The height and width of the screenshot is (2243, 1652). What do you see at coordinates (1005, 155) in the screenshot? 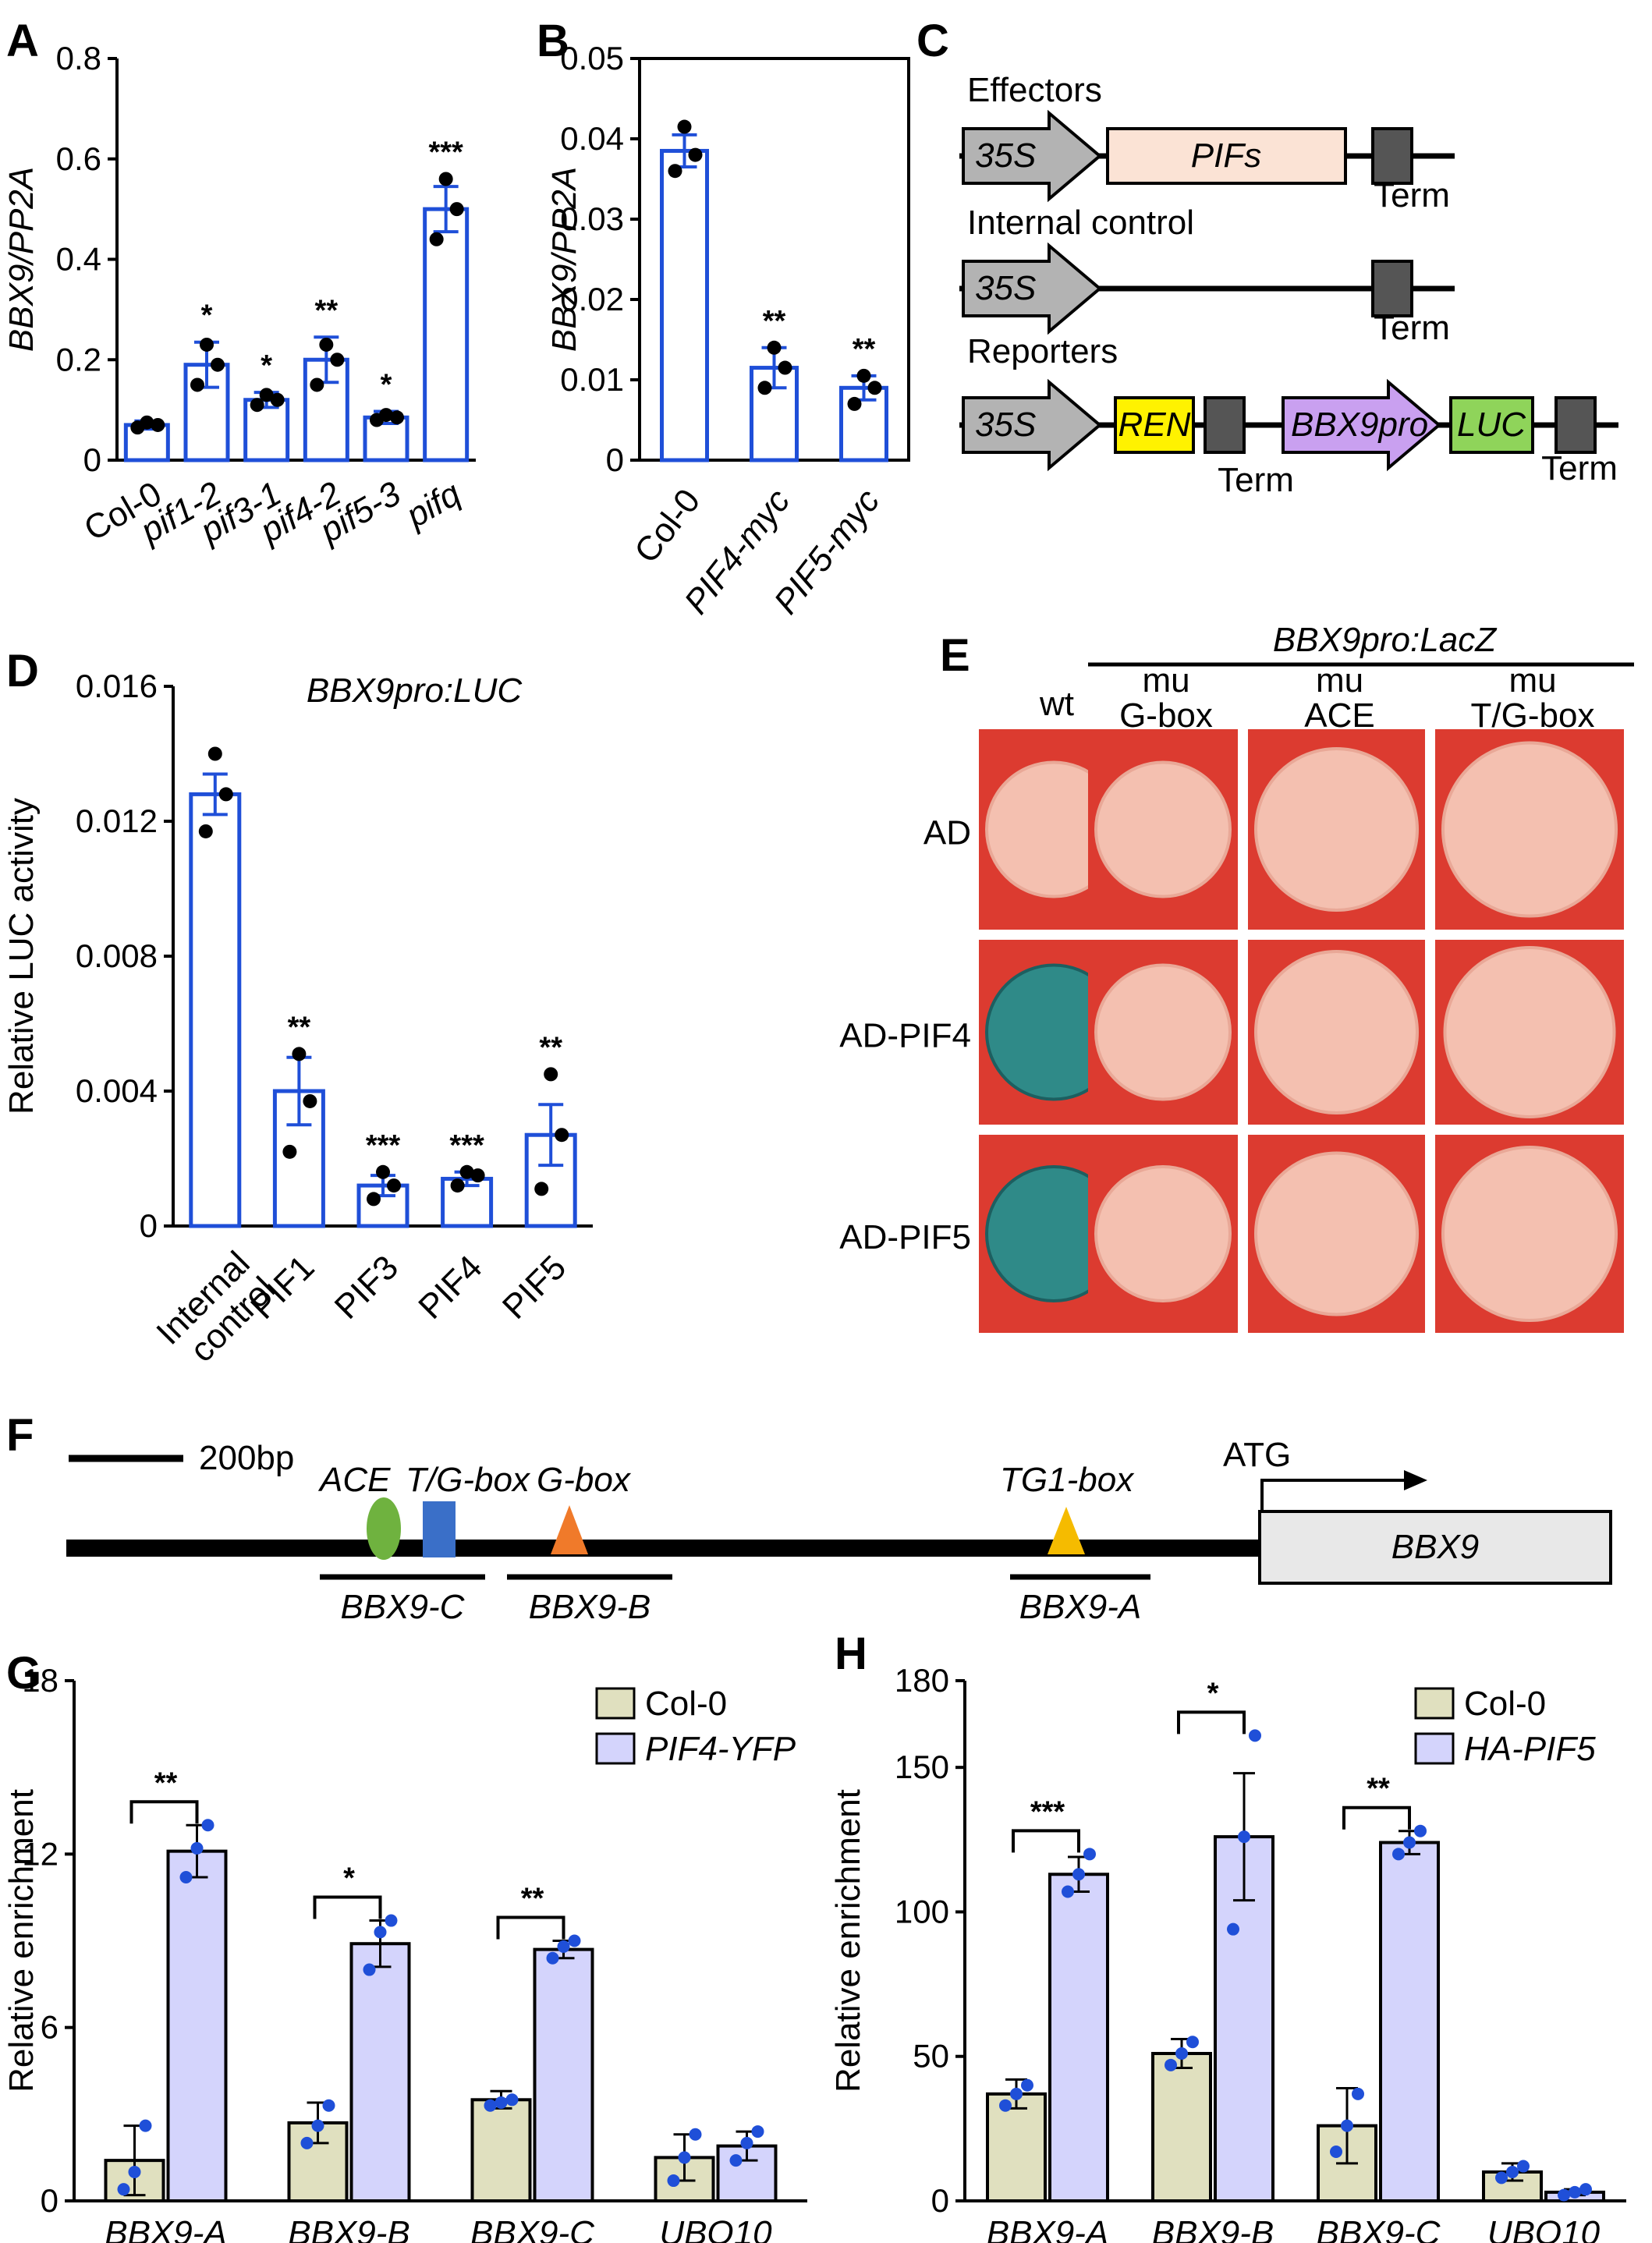
I see `promoter-label: 35S` at bounding box center [1005, 155].